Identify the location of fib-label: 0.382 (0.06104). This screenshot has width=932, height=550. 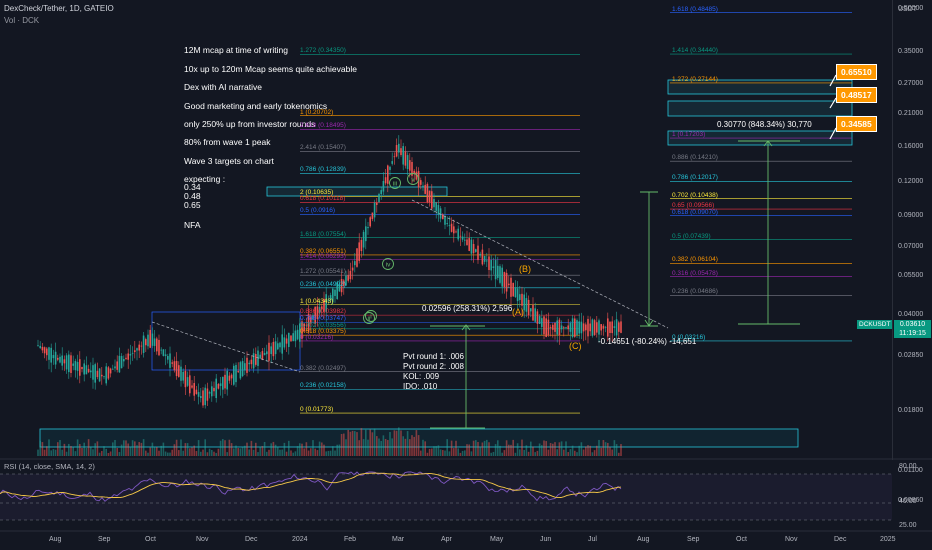
(695, 260).